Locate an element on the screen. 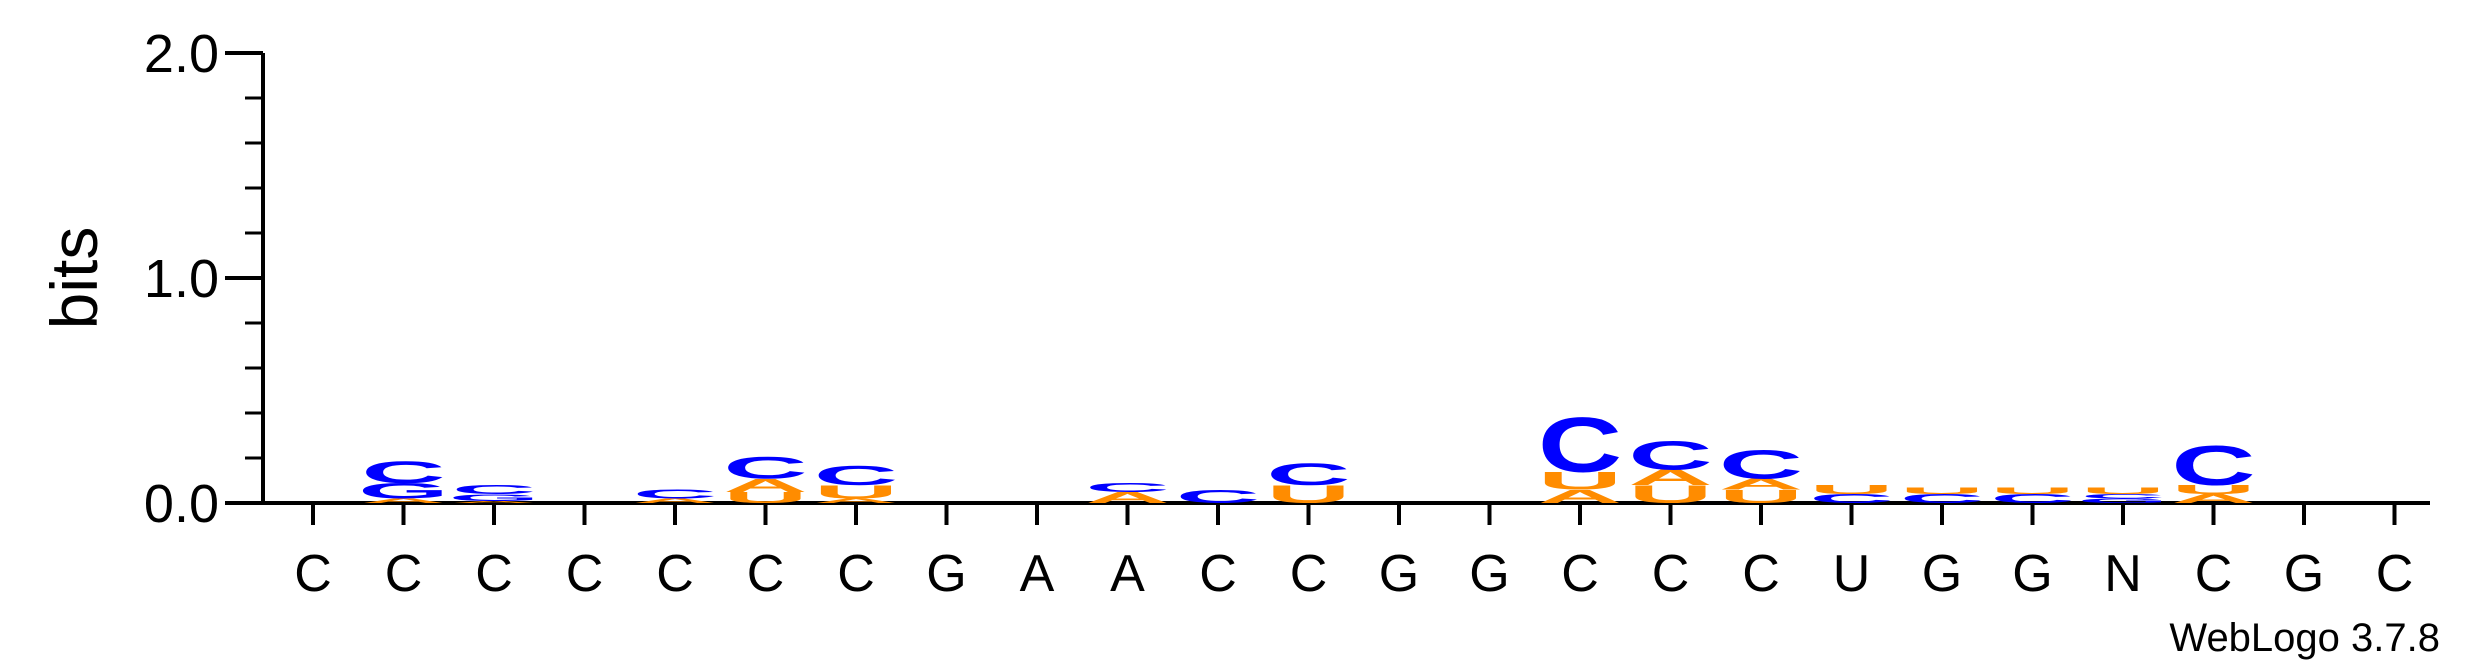 This screenshot has width=2475, height=667. y-axis: 0.0 1.0 2.0 bits is located at coordinates (151, 279).